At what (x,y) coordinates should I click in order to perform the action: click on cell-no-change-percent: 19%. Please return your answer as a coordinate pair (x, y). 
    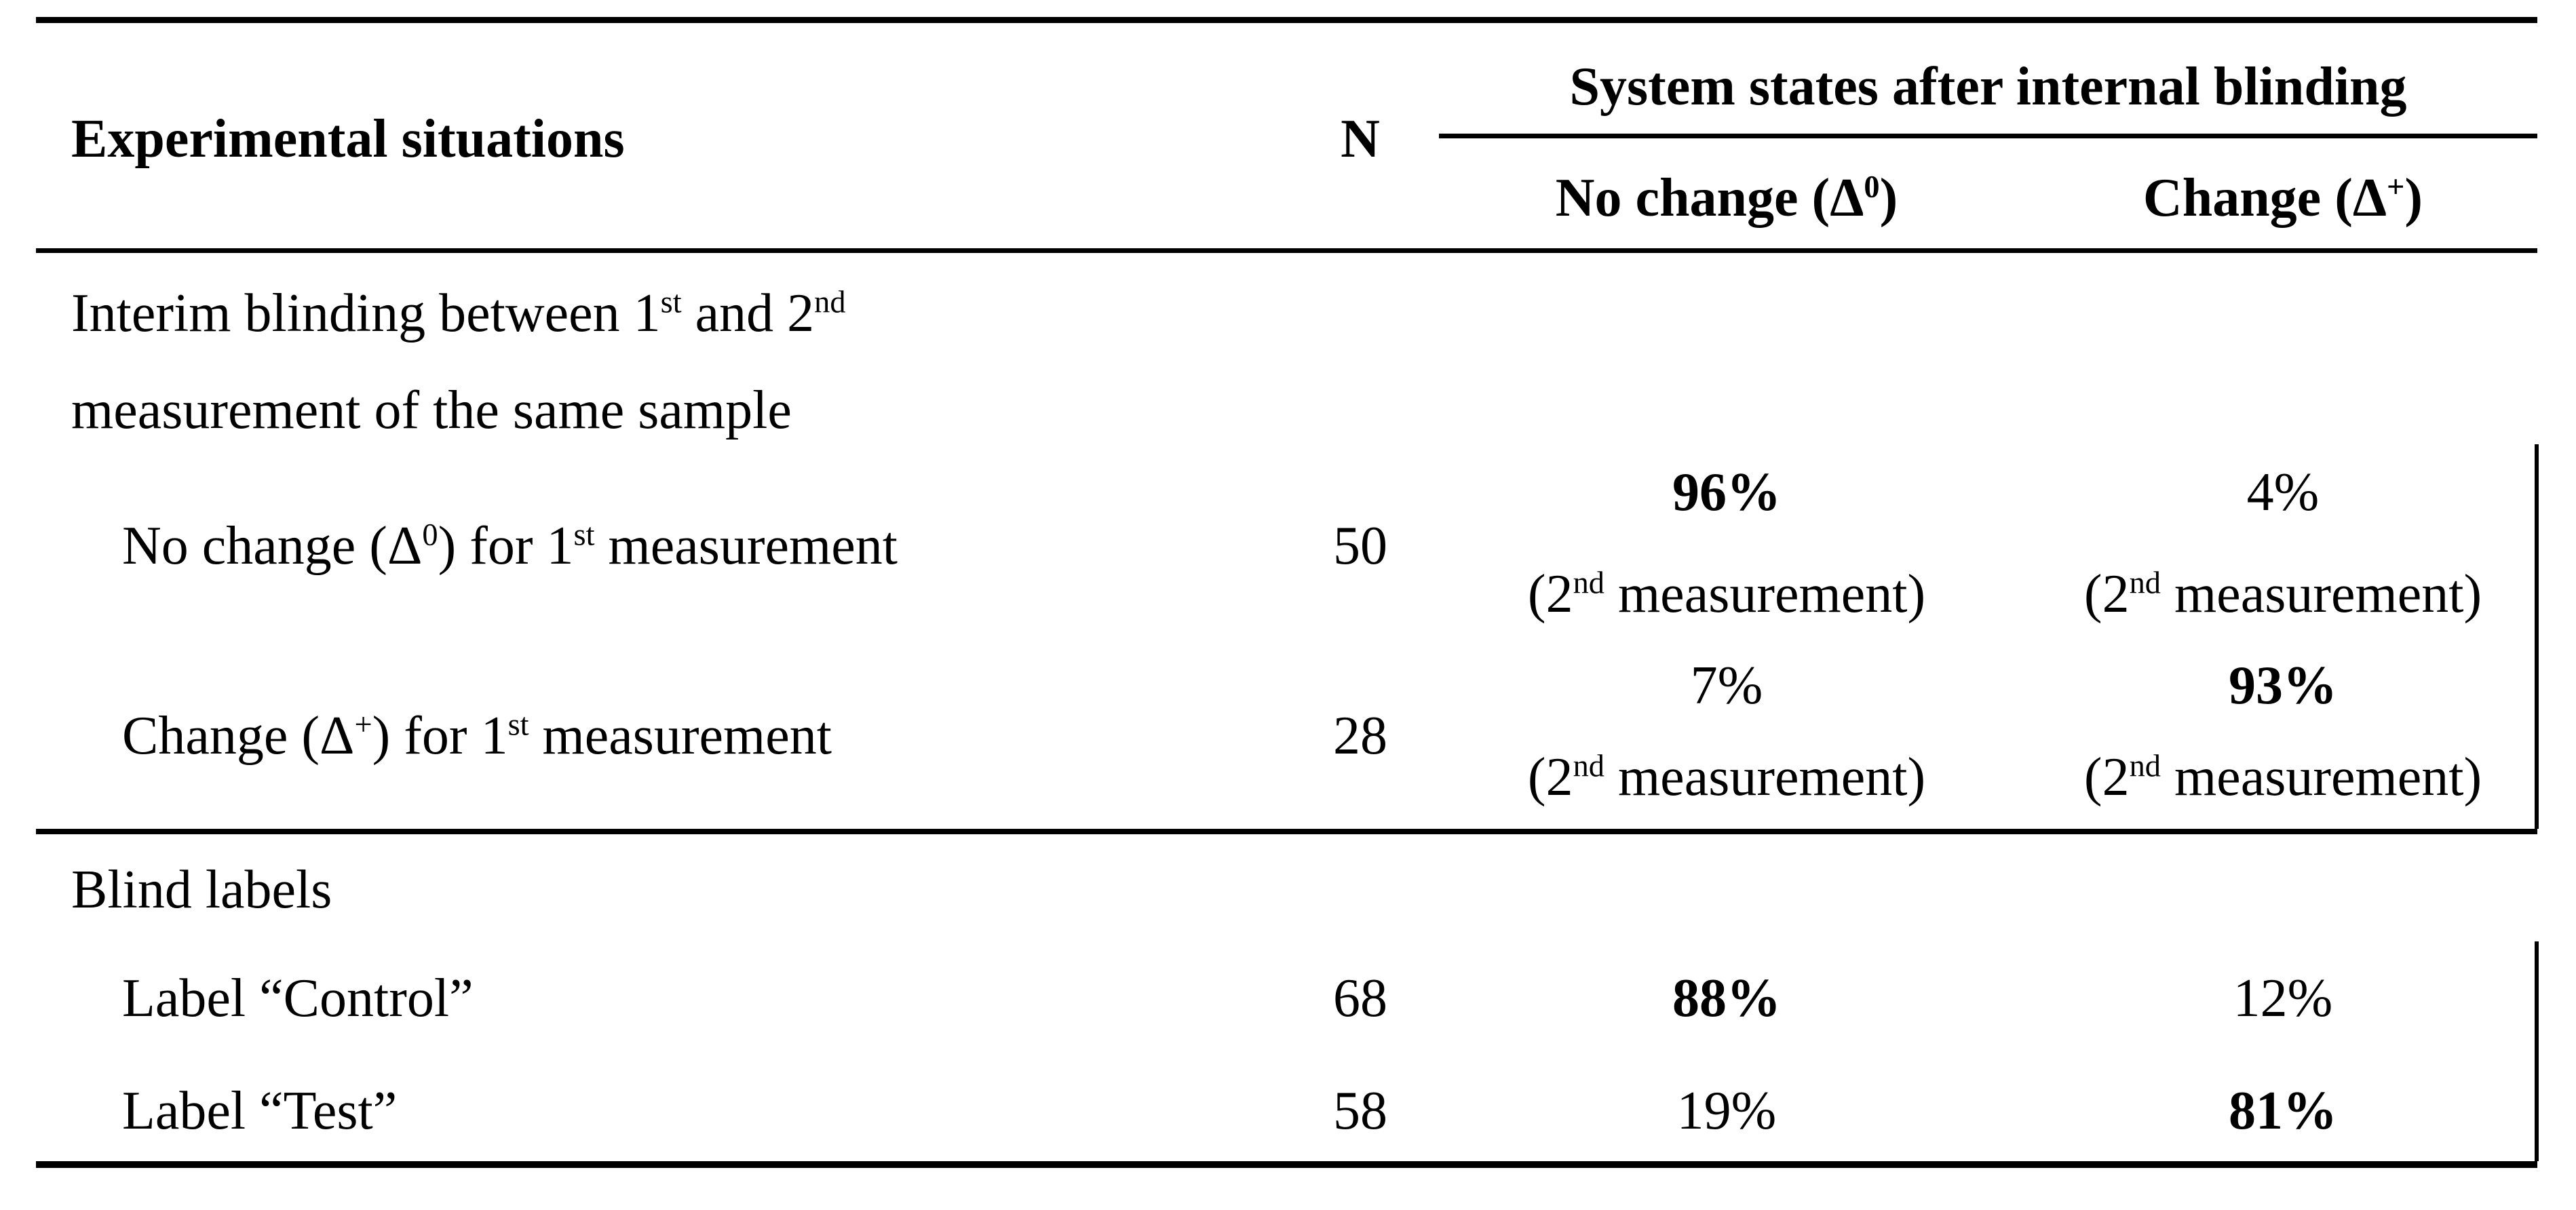
    Looking at the image, I should click on (1727, 1111).